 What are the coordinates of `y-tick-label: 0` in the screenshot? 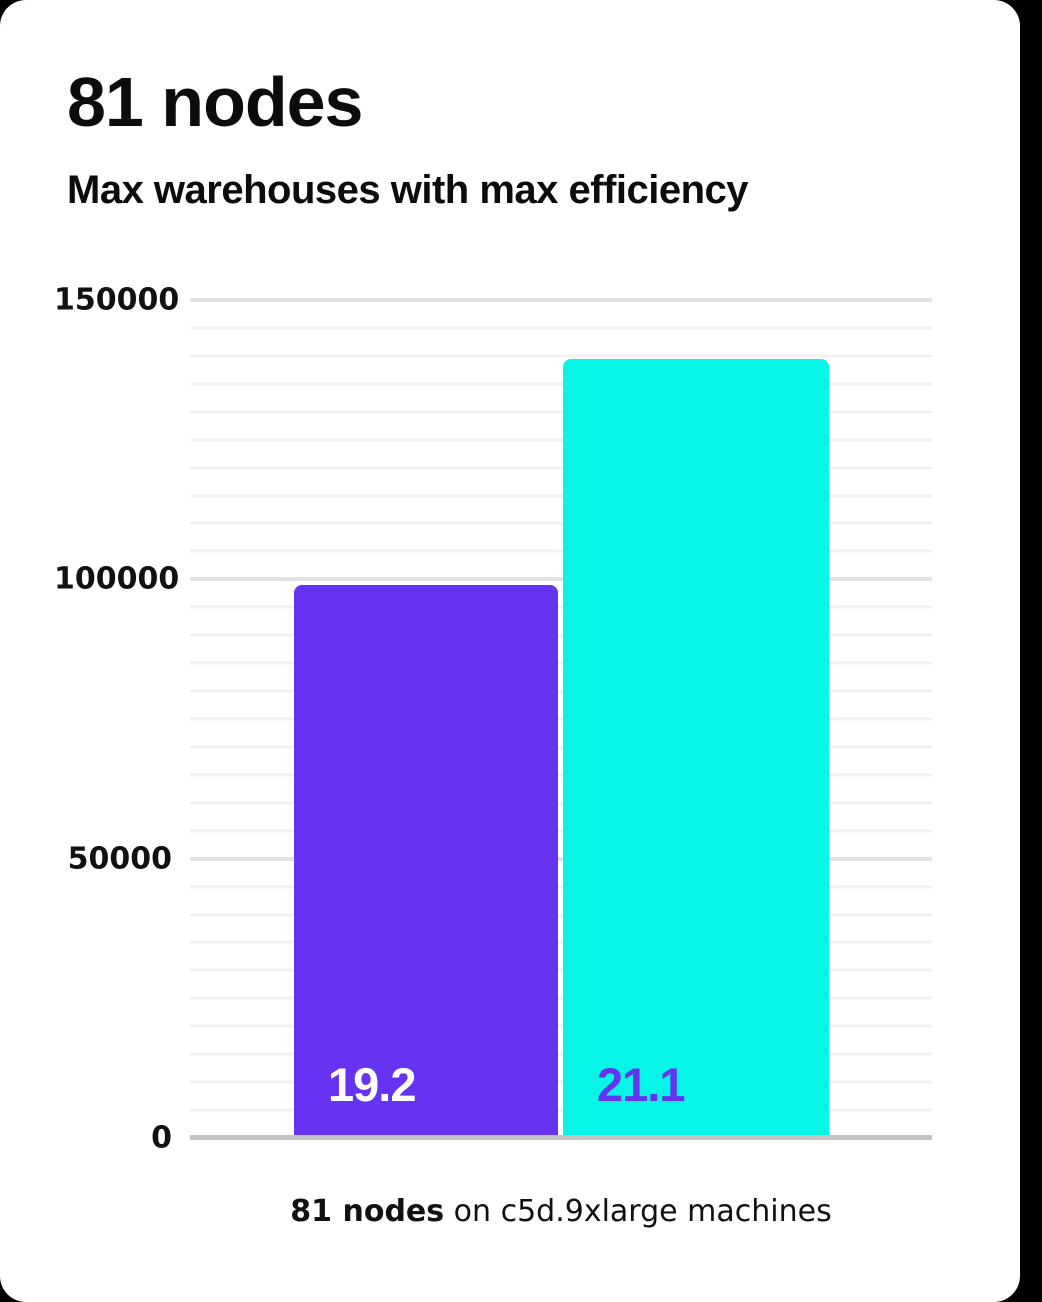 It's located at (161, 1138).